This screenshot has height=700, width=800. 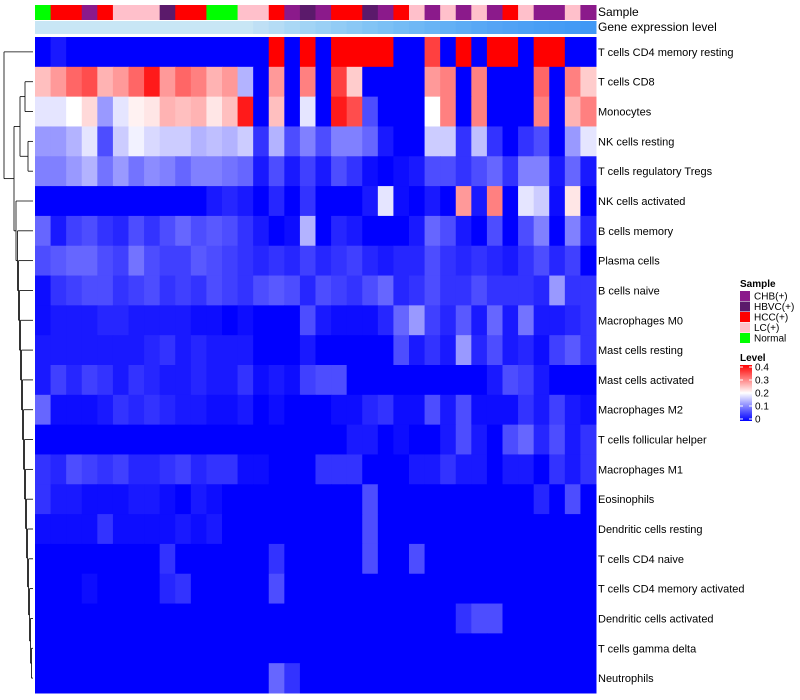 What do you see at coordinates (762, 381) in the screenshot?
I see `legend-tick-label: 0.3` at bounding box center [762, 381].